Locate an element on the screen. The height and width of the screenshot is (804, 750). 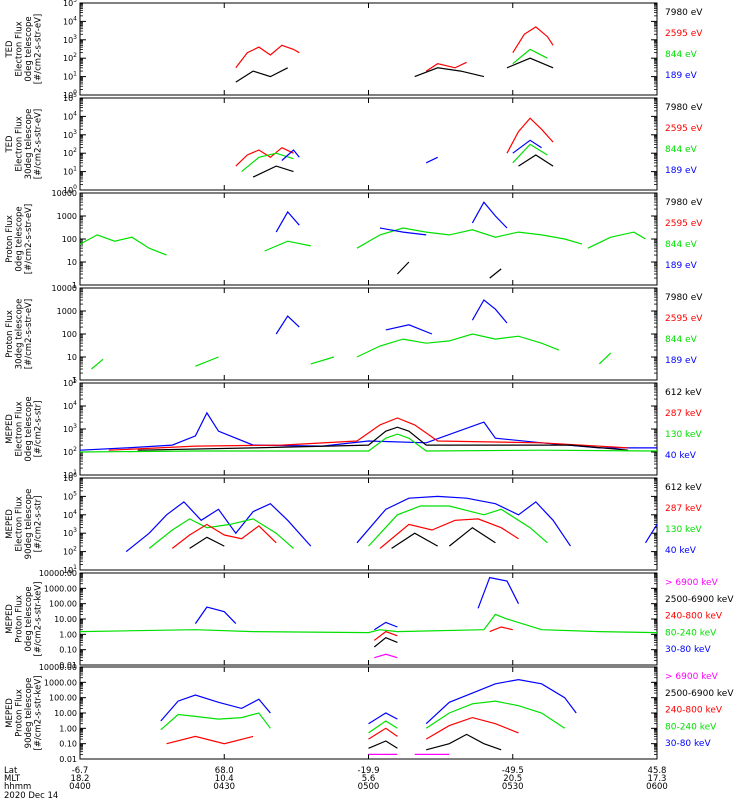
plot-date: 2020 Dec 14 is located at coordinates (31, 795).